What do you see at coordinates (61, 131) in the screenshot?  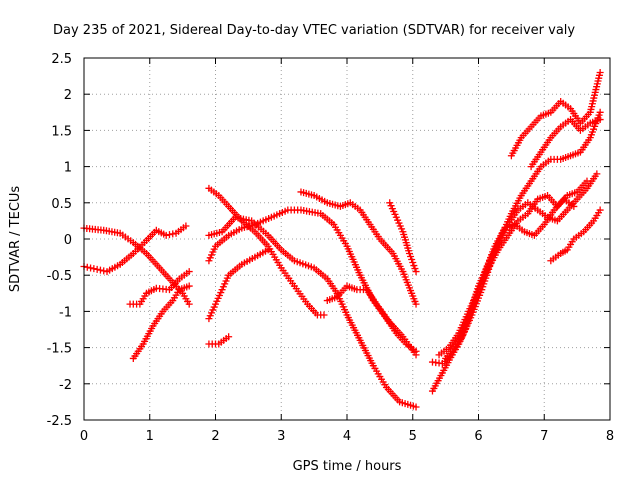 I see `y-tick-label: 1.5` at bounding box center [61, 131].